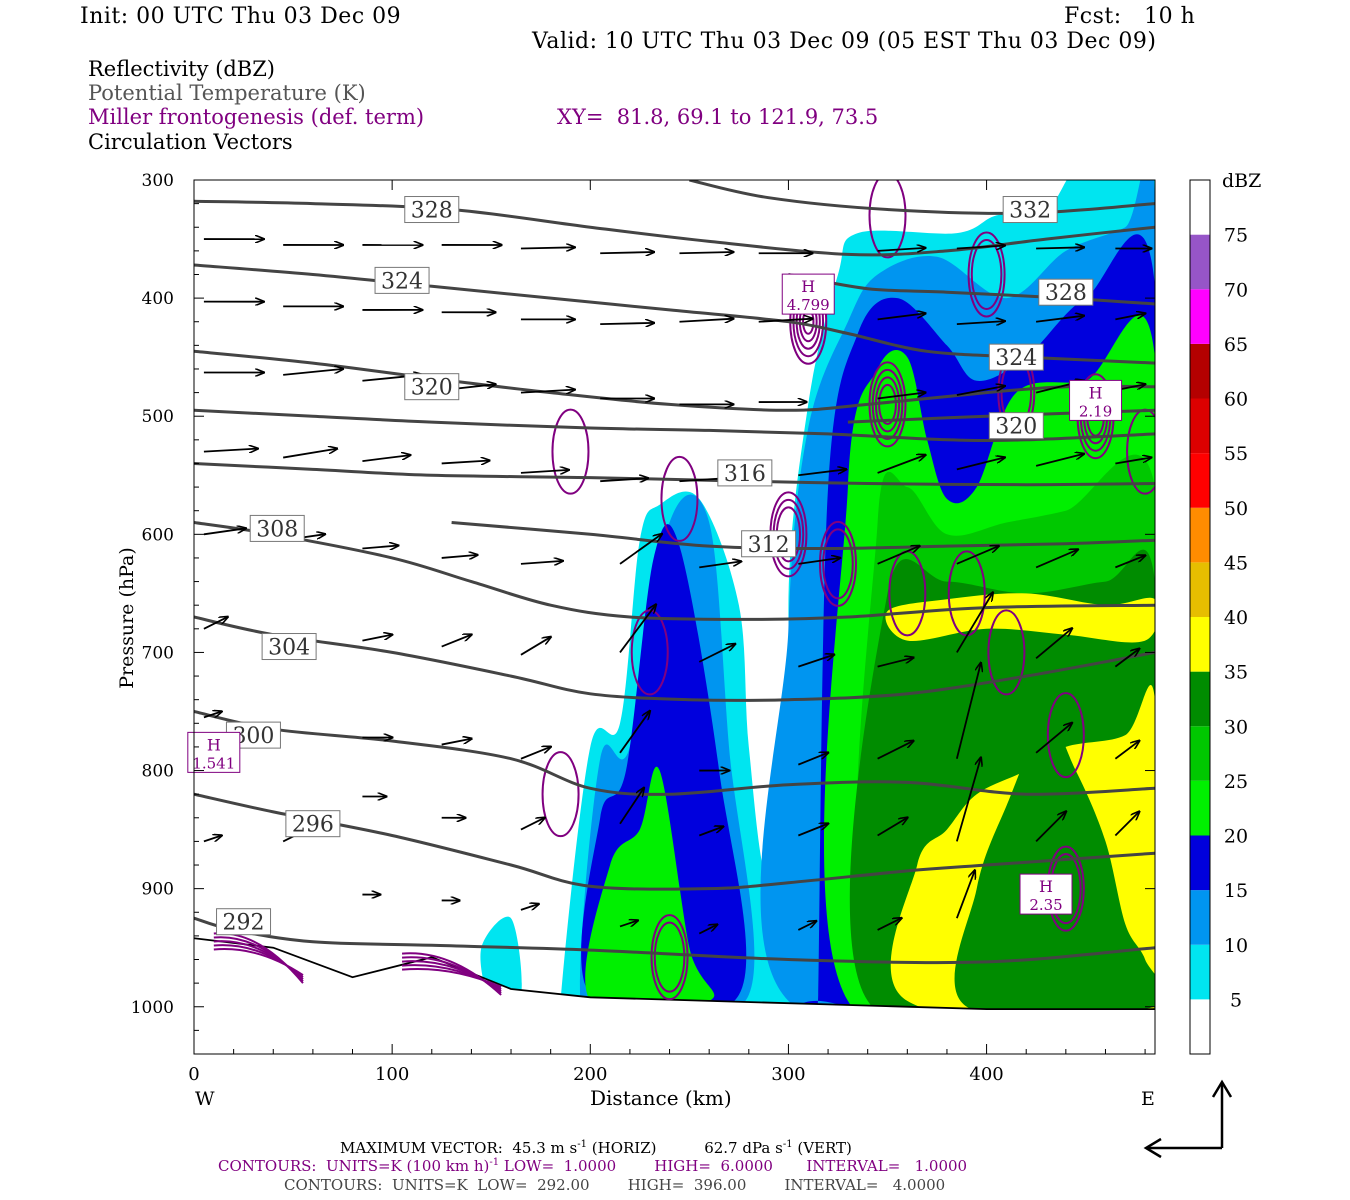 This screenshot has height=1200, width=1350. I want to click on y-tick-label: 600, so click(158, 535).